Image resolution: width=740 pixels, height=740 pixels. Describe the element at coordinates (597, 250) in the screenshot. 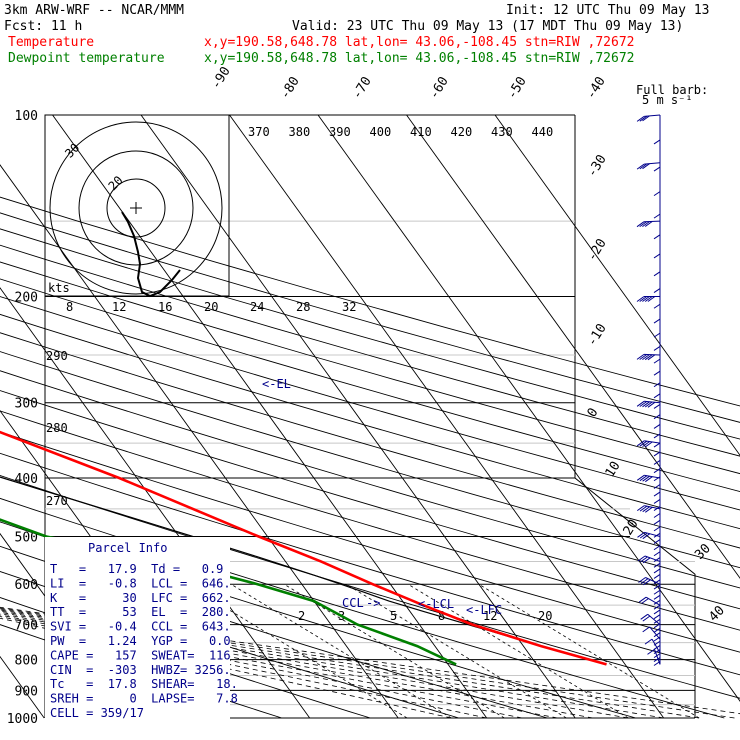

I see `isotherm-label: -20` at that location.